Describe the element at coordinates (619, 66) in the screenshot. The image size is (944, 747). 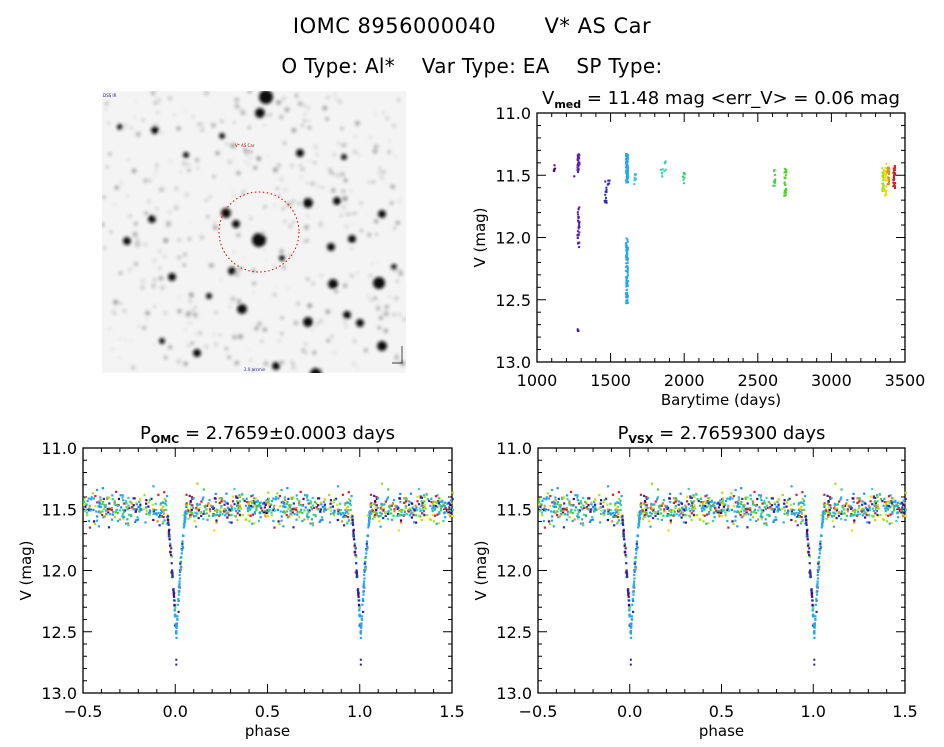
I see `spectral-type: SP Type:` at that location.